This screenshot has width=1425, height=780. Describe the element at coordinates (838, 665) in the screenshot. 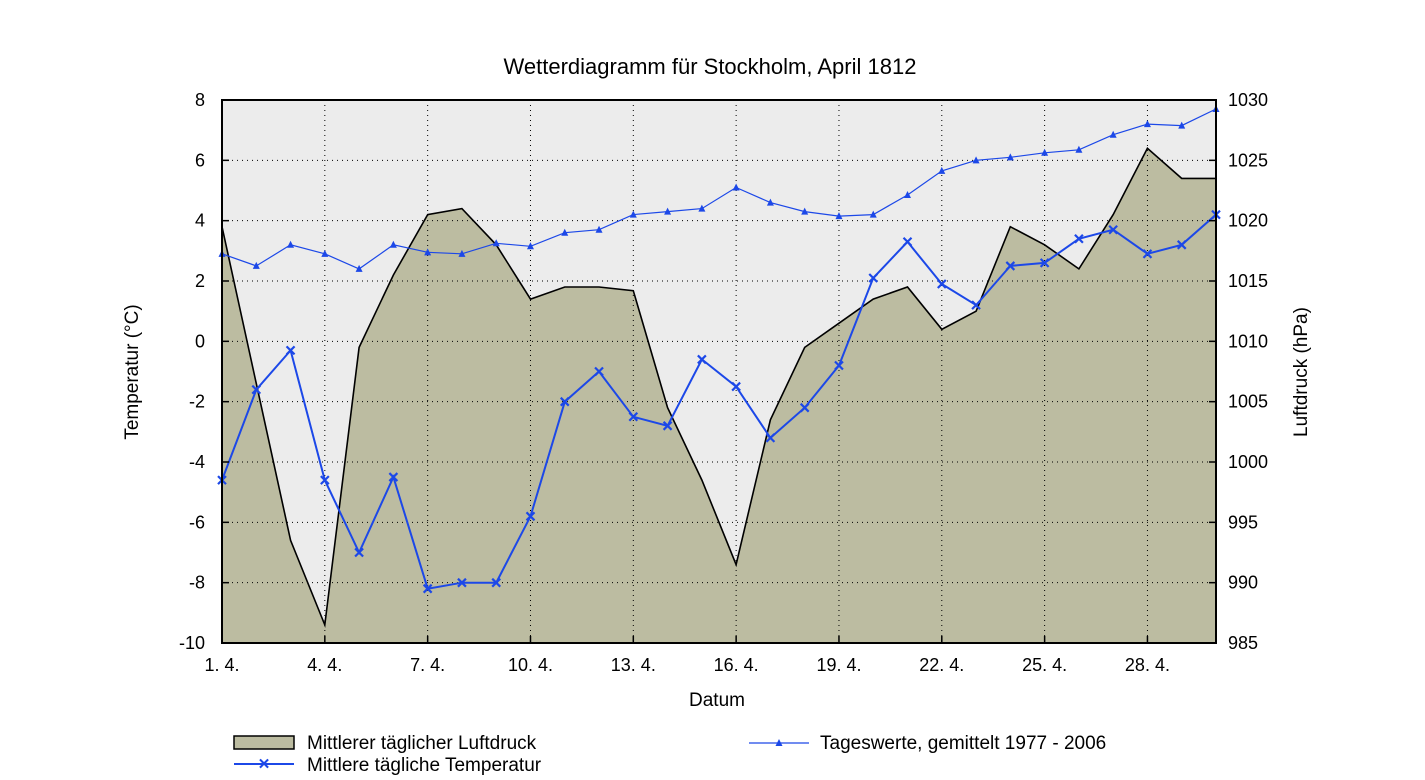

I see `x-tick-label: 19. 4.` at that location.